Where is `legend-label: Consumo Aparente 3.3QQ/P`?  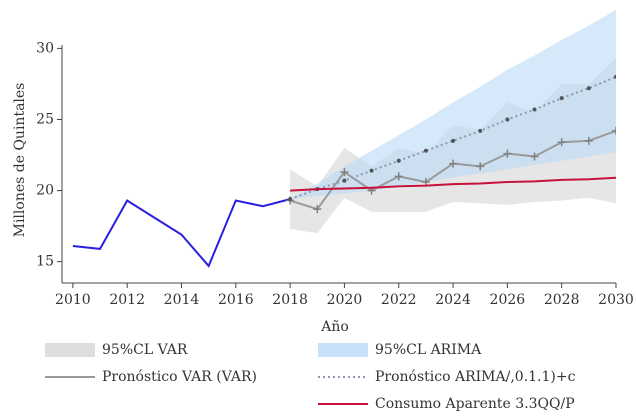
legend-label: Consumo Aparente 3.3QQ/P is located at coordinates (475, 404).